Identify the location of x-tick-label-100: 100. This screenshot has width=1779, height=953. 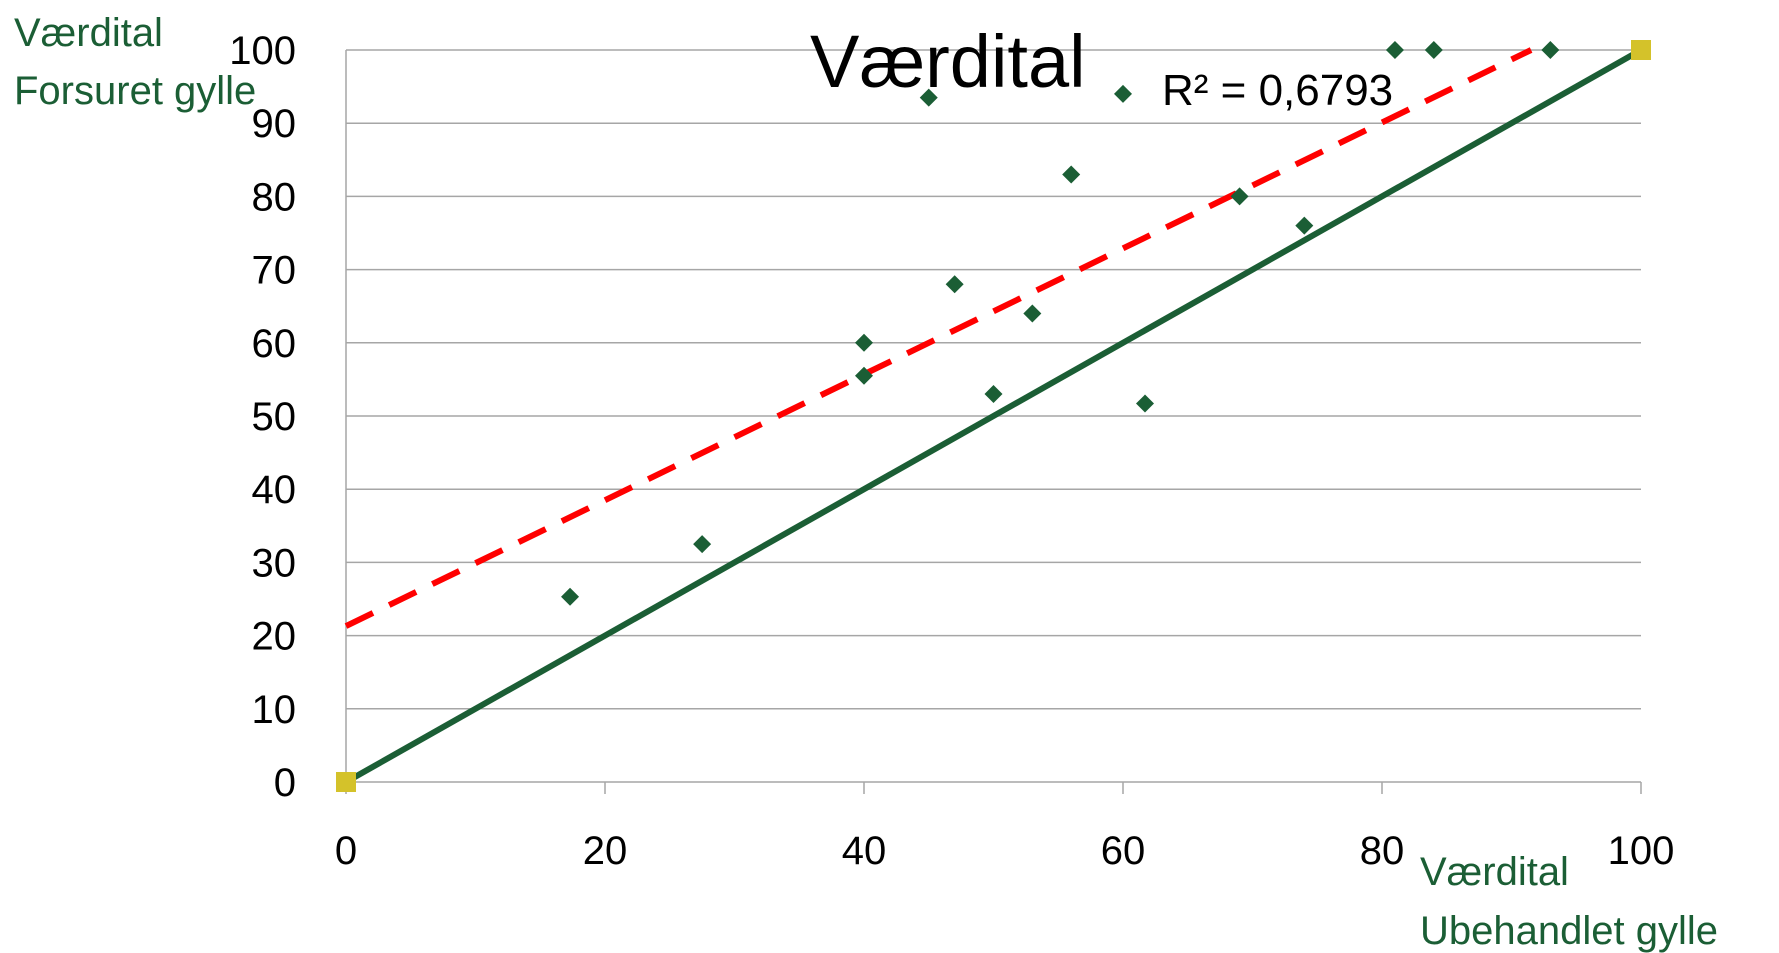
(1641, 851).